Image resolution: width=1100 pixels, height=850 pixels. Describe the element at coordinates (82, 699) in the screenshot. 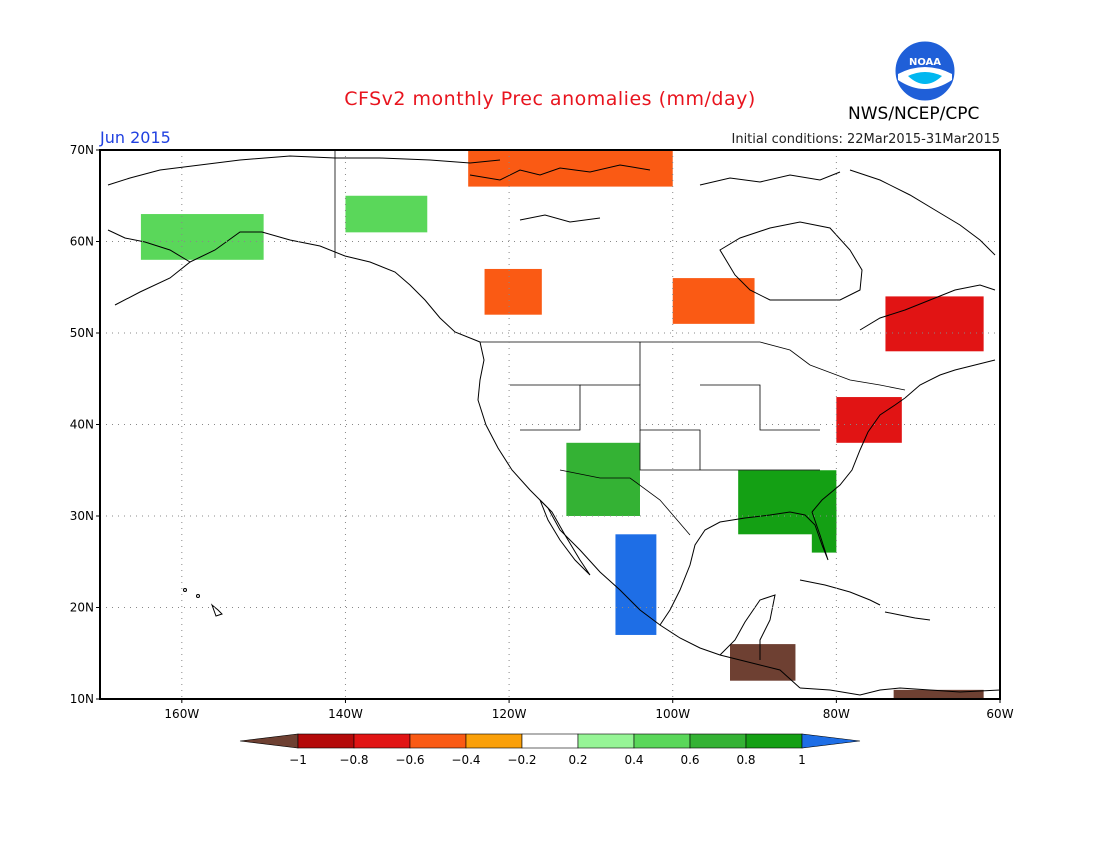

I see `lat-tick-label: 10N` at that location.